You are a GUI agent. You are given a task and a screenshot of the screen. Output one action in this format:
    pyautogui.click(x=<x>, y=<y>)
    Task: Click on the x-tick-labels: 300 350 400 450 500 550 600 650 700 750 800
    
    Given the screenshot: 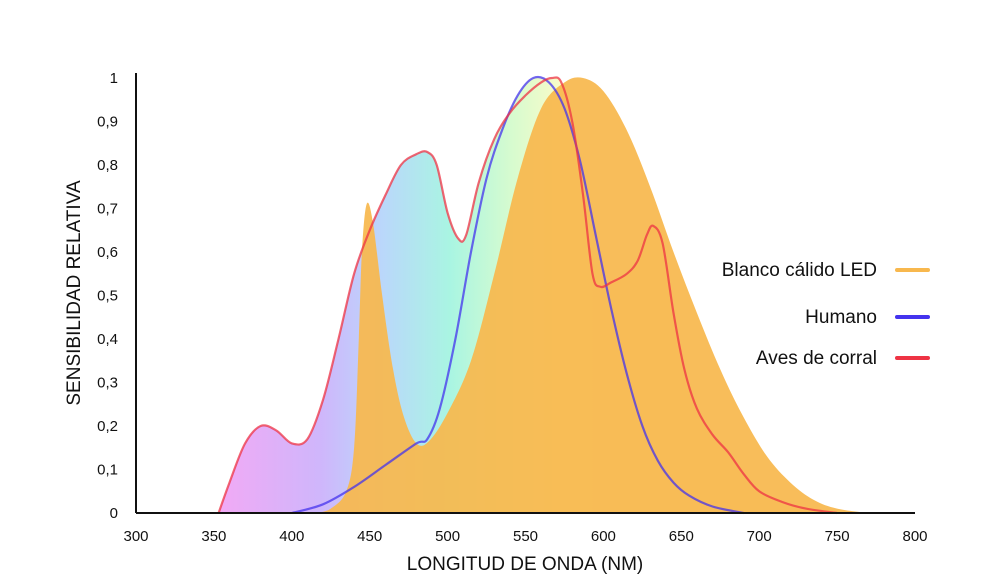 What is the action you would take?
    pyautogui.click(x=525, y=536)
    